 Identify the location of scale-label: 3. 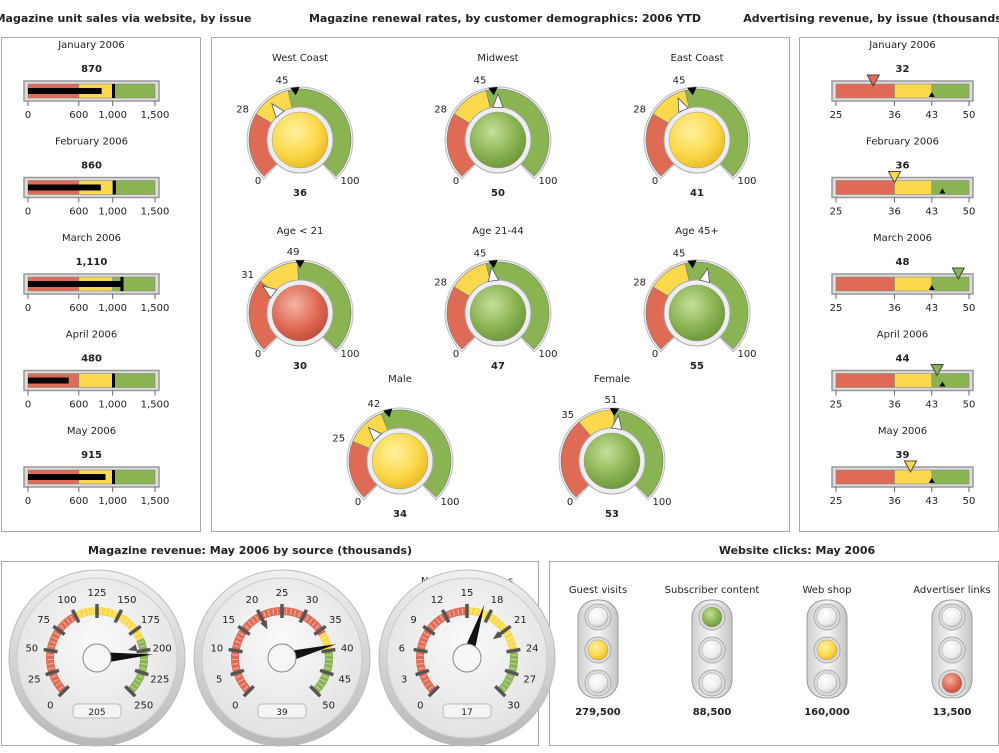
(404, 679).